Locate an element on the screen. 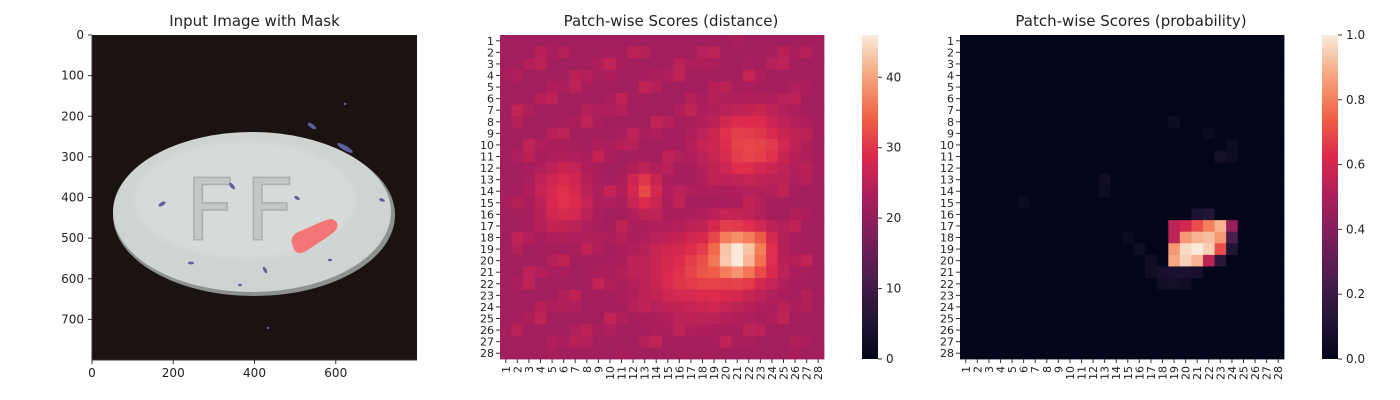 The width and height of the screenshot is (1400, 400). col-label: 17 is located at coordinates (691, 373).